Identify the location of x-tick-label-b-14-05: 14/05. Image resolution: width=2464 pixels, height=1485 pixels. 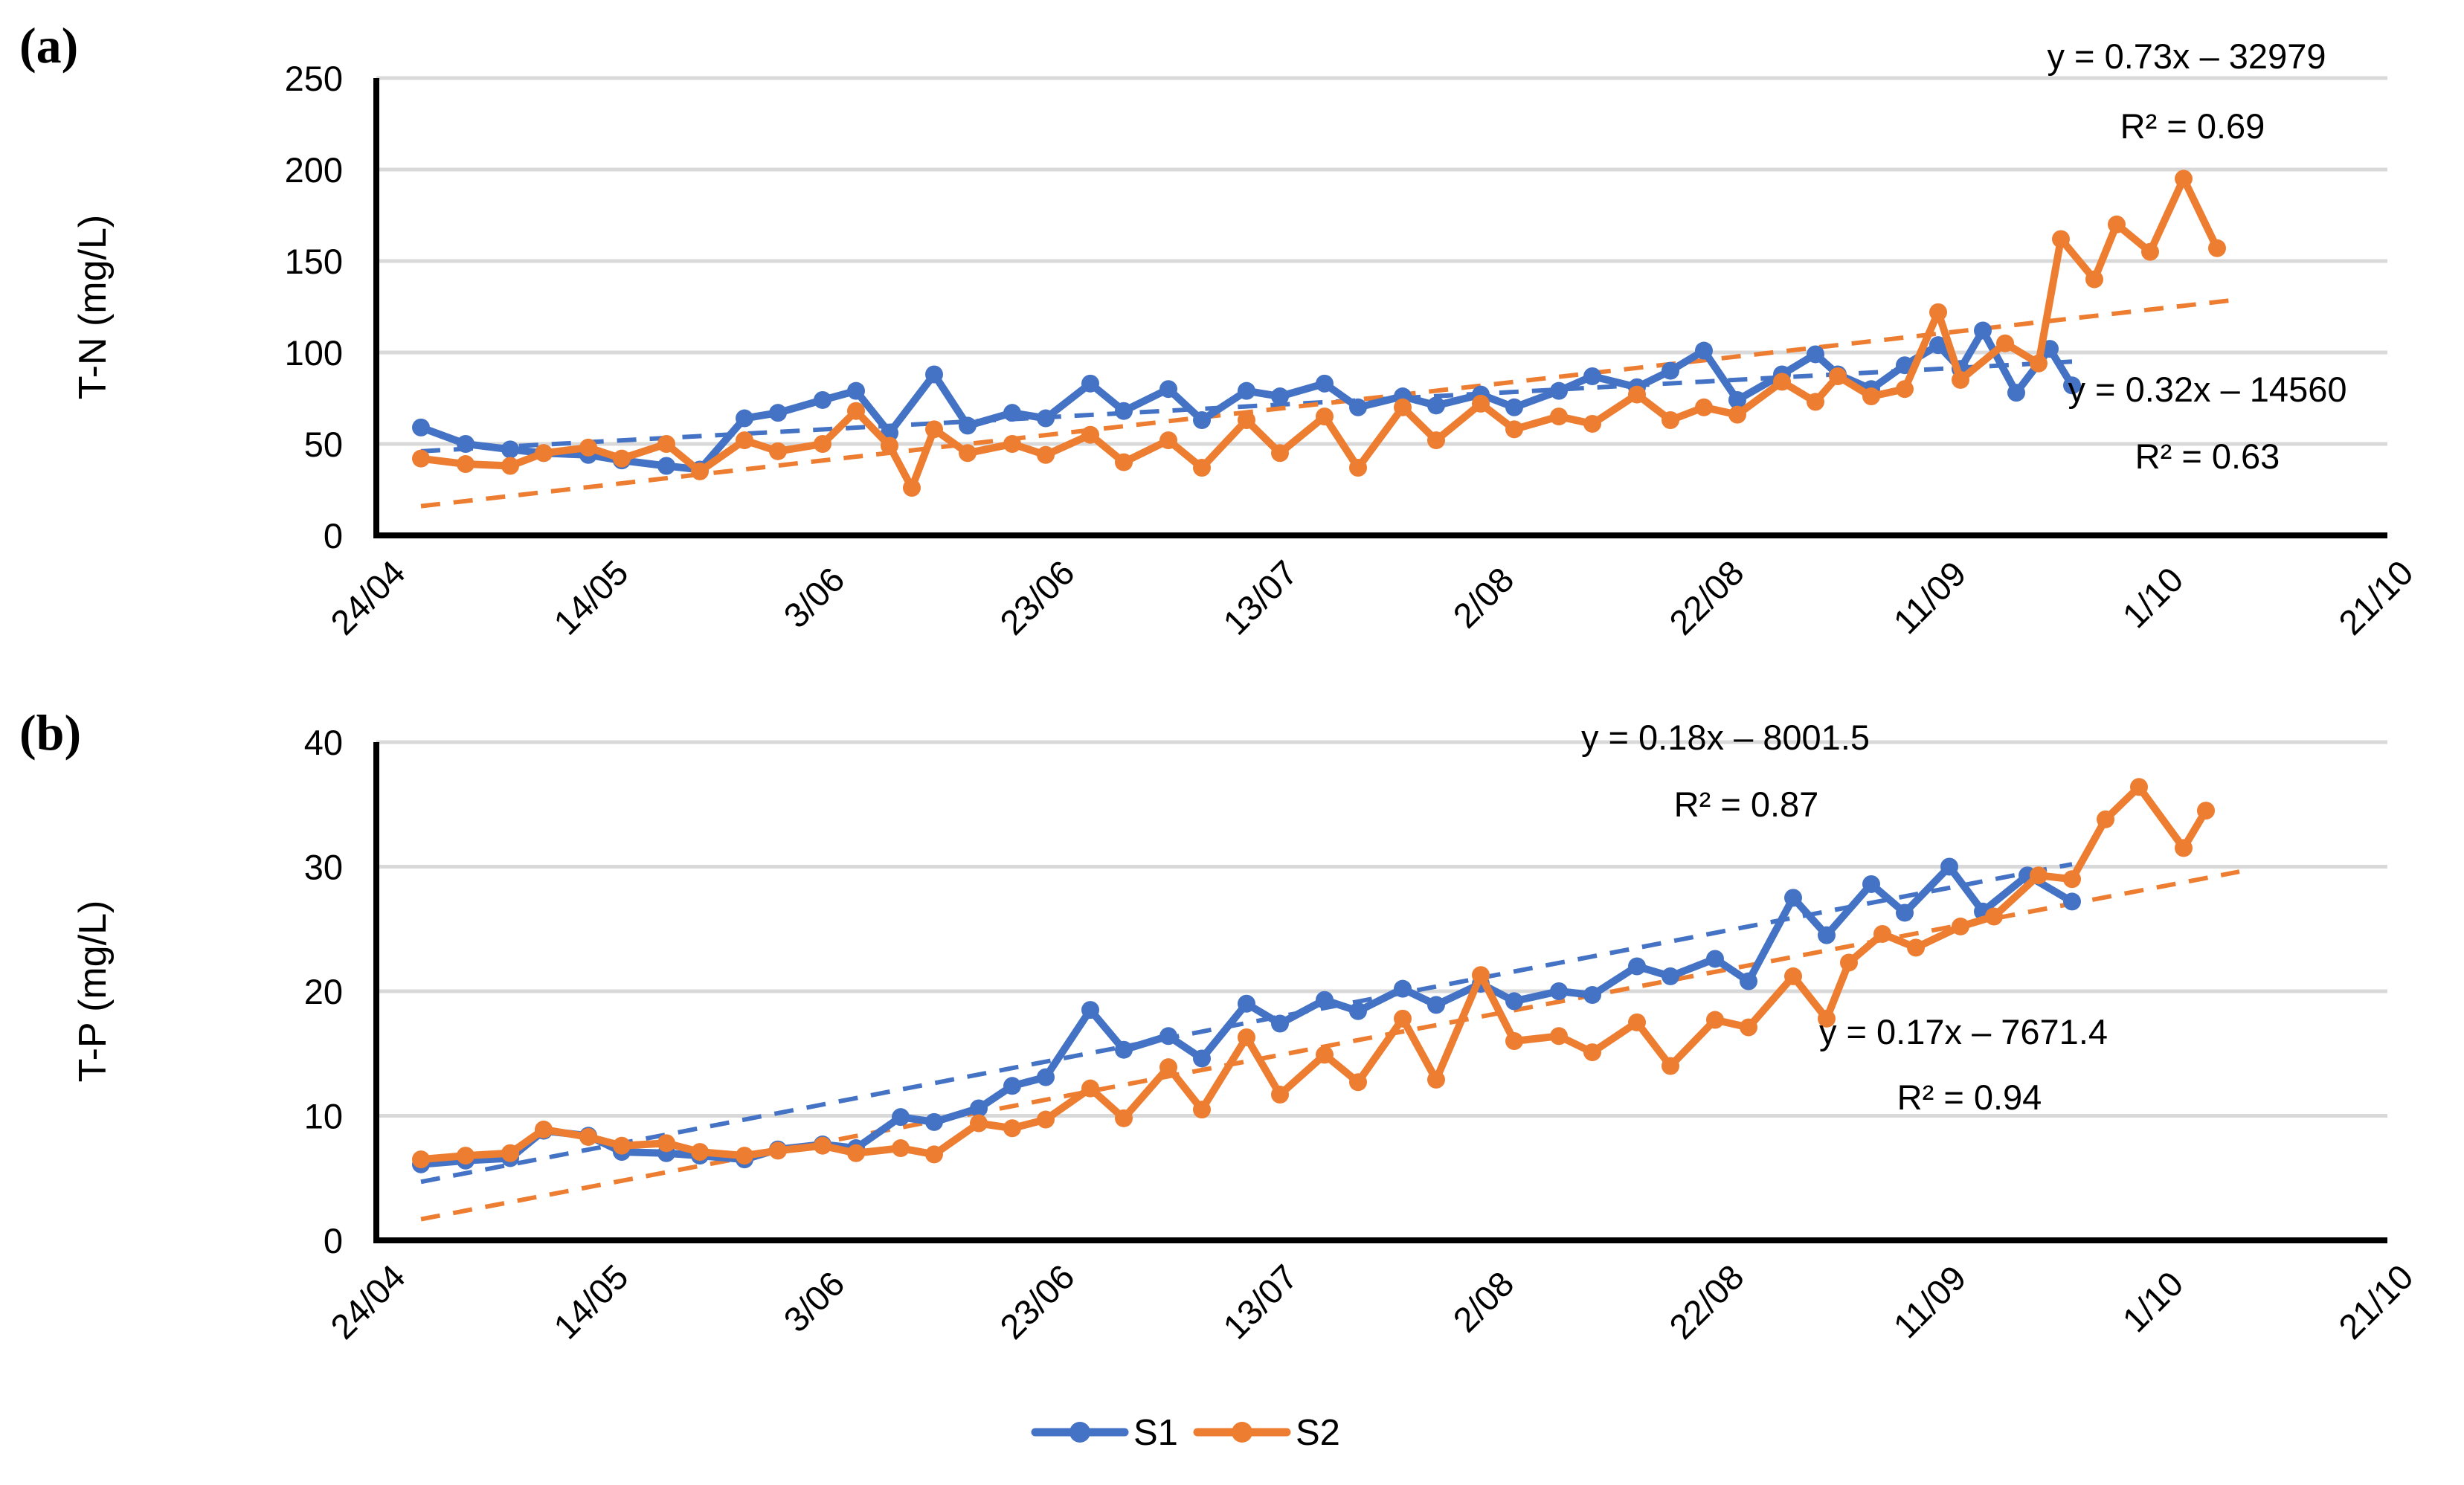
(591, 1302).